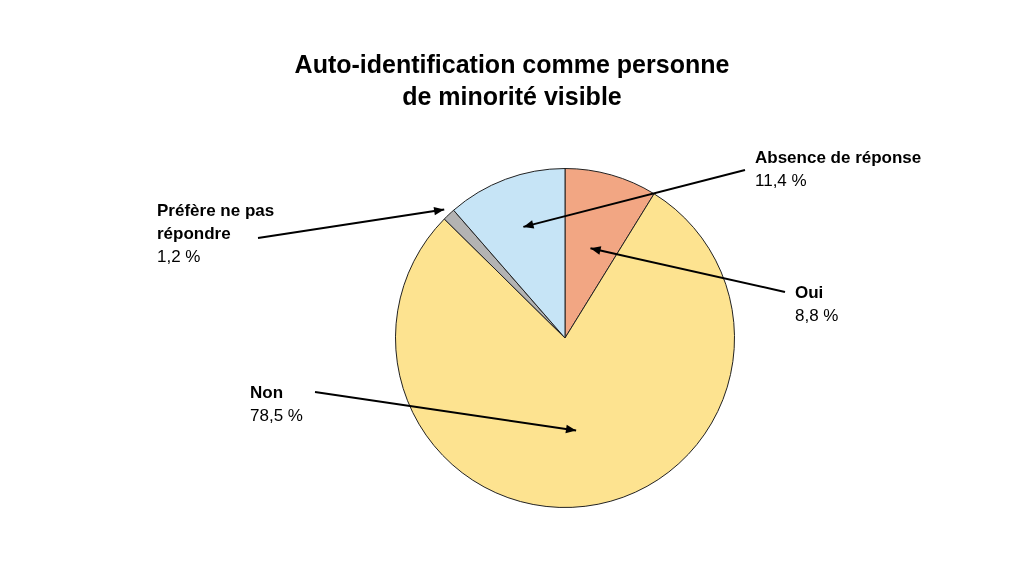 The image size is (1024, 576). I want to click on data-label: 8,8 %, so click(817, 316).